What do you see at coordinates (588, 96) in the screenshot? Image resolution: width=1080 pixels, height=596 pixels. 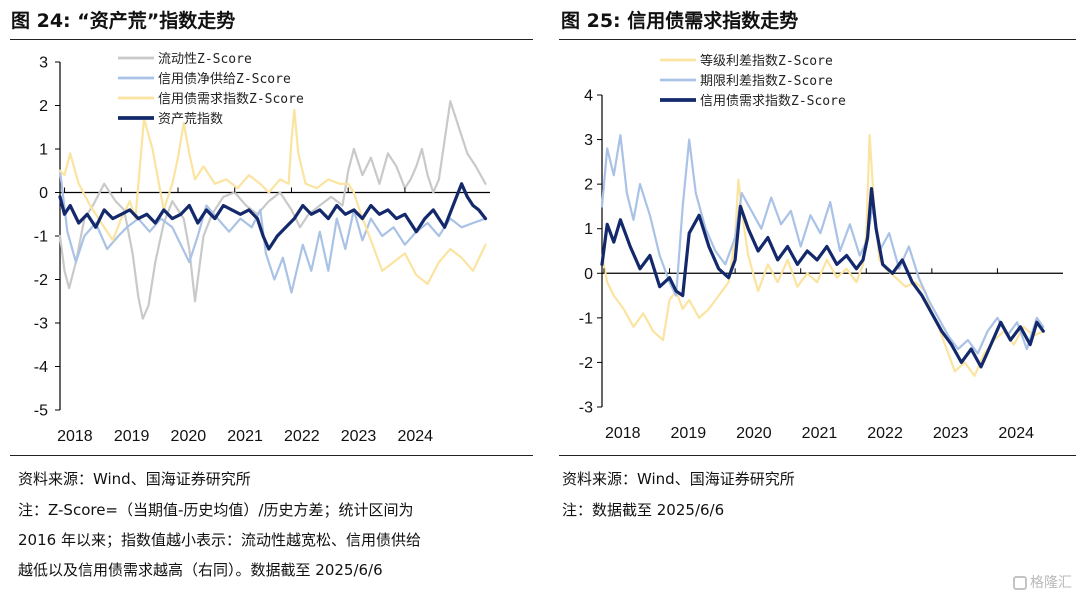 I see `y-tick-label: 4` at bounding box center [588, 96].